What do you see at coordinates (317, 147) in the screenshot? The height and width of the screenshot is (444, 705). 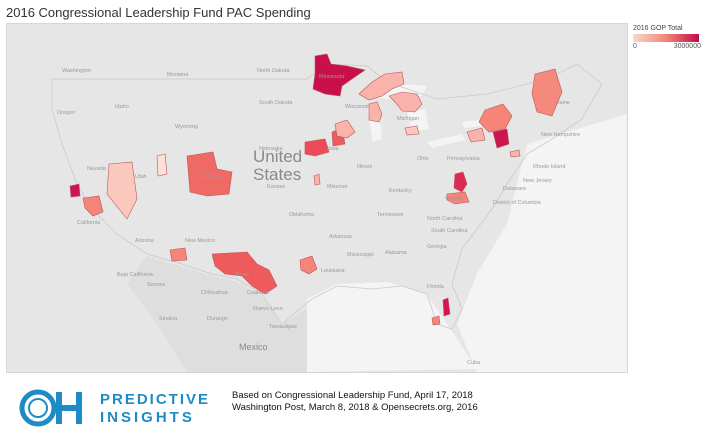 I see `district-iowa-east` at bounding box center [317, 147].